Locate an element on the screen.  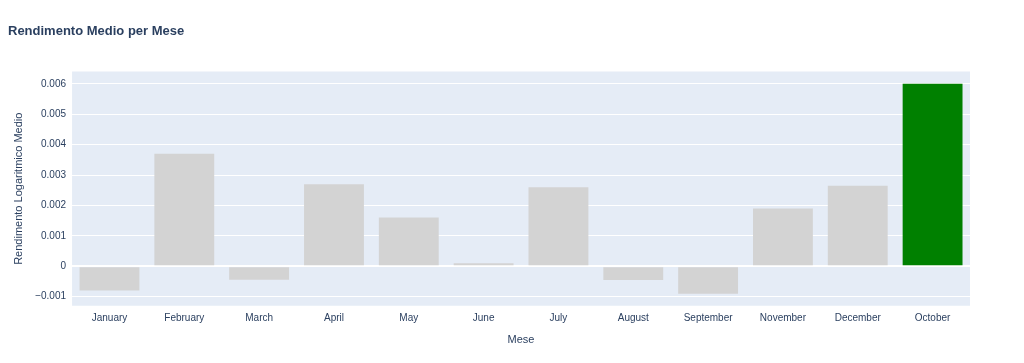
y-tick-label: 0.001 is located at coordinates (54, 235).